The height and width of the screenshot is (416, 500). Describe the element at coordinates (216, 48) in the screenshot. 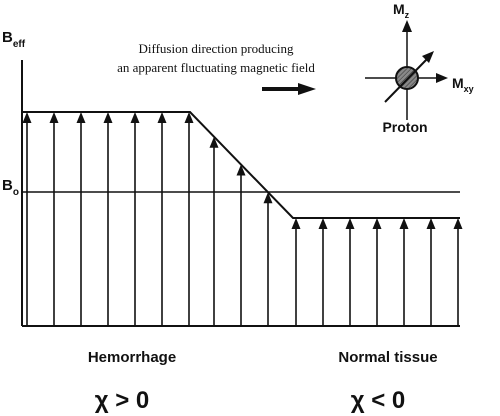

I see `annotation-line-1: Diffusion direction producing` at that location.